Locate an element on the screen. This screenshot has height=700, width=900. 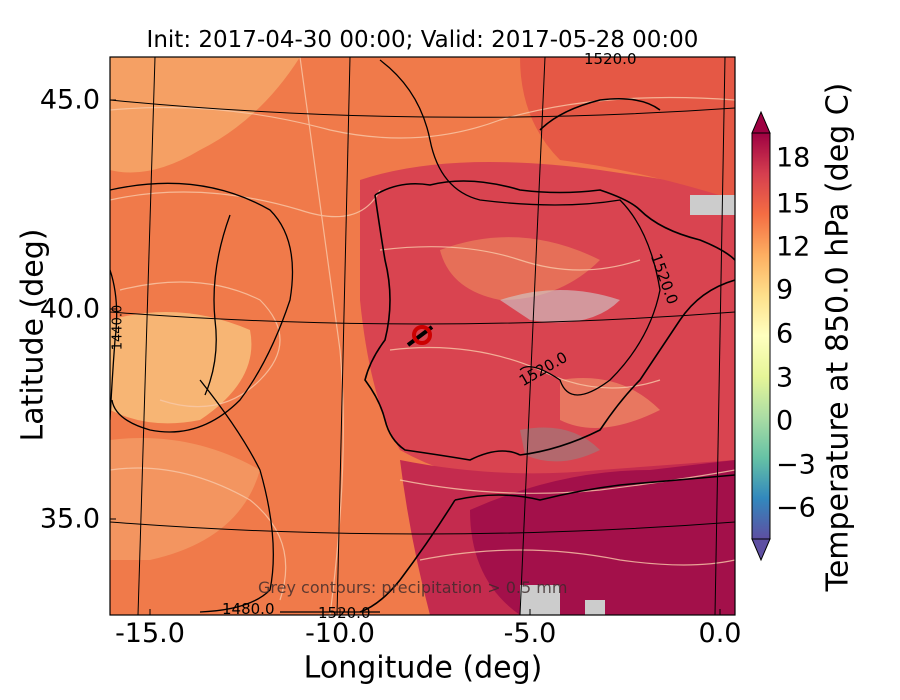
precipitation-note: Grey contours: precipitation > 0.5 mm is located at coordinates (413, 587).